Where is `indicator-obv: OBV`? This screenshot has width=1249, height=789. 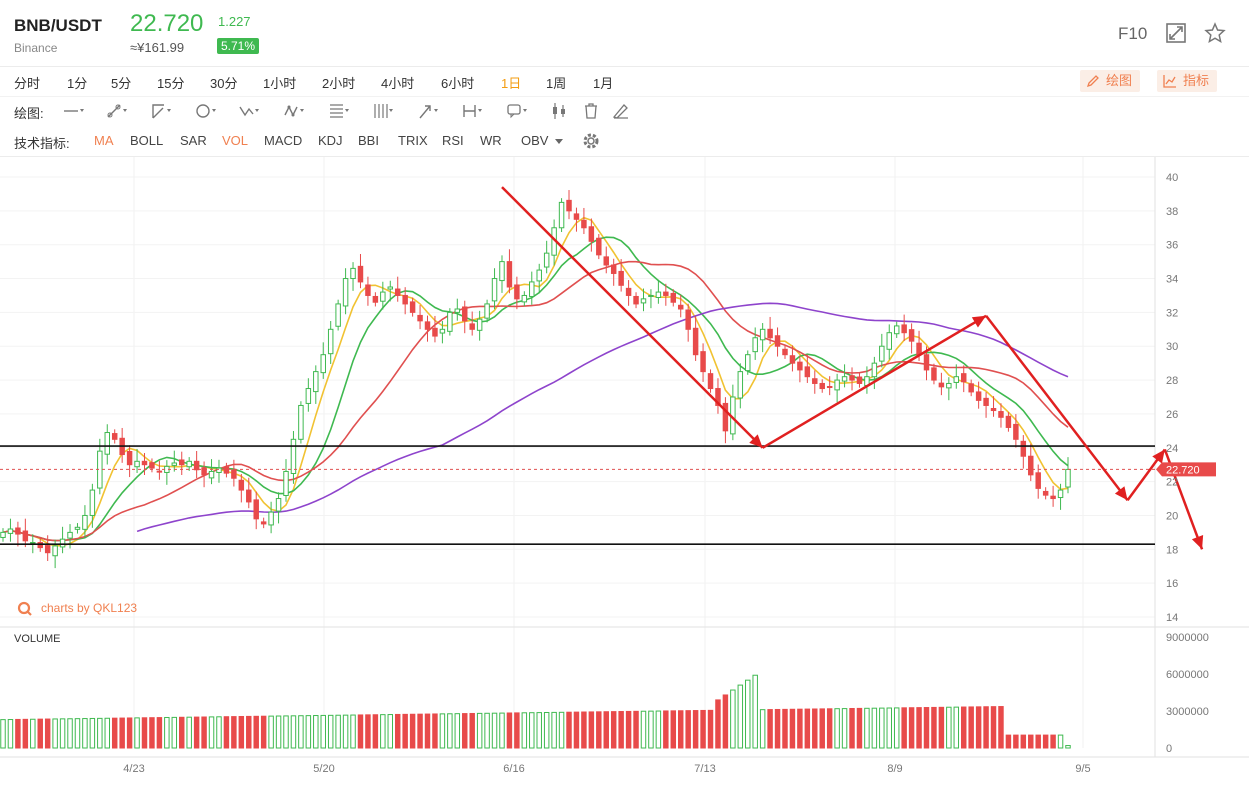 indicator-obv: OBV is located at coordinates (535, 140).